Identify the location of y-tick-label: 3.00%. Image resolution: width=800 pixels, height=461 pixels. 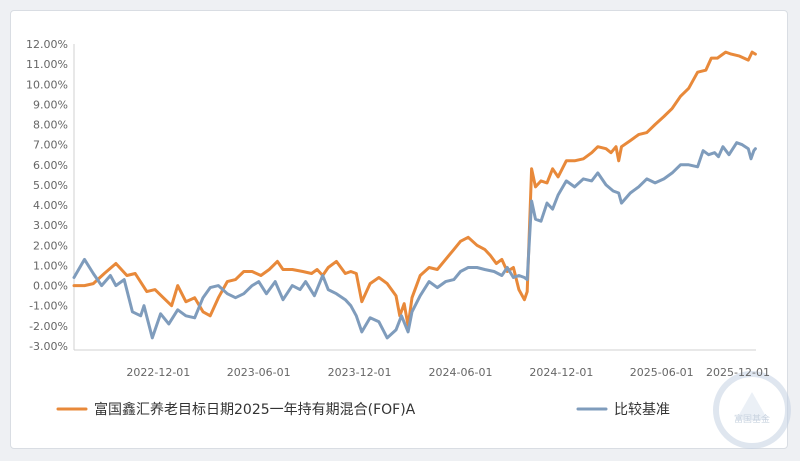
(50, 225).